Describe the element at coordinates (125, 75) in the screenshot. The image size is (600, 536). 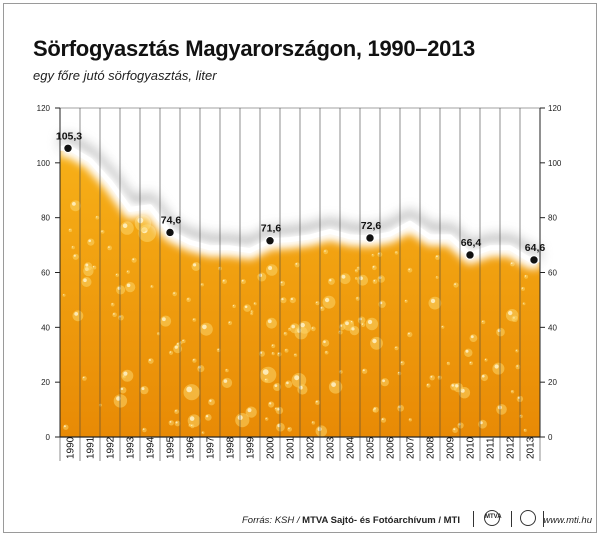
I see `chart-subtitle: egy főre jutó sörfogyasztás, liter` at that location.